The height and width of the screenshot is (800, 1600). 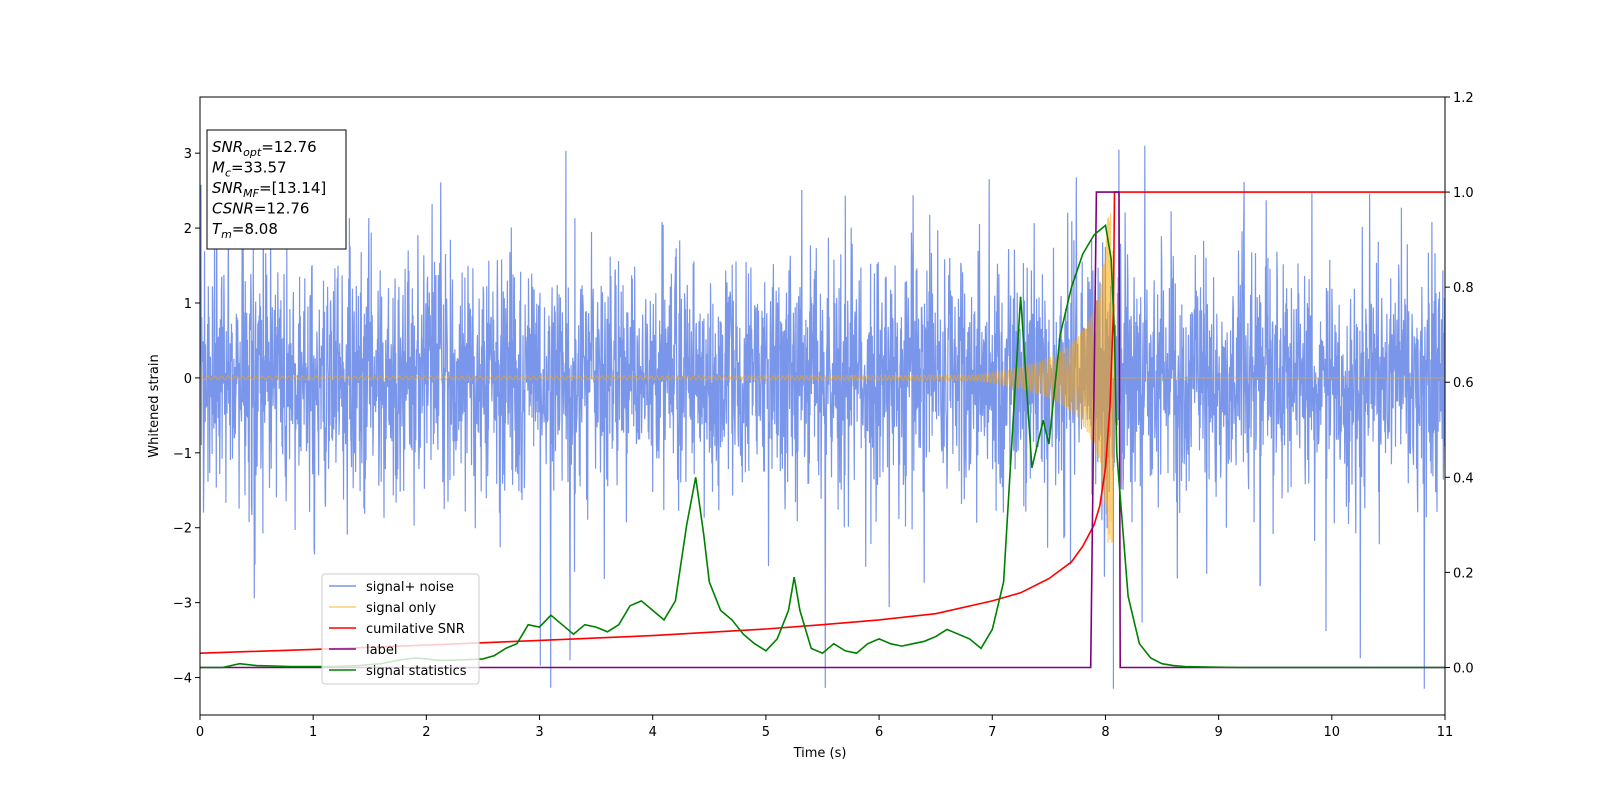 I want to click on y-tick-label: 0, so click(x=188, y=379).